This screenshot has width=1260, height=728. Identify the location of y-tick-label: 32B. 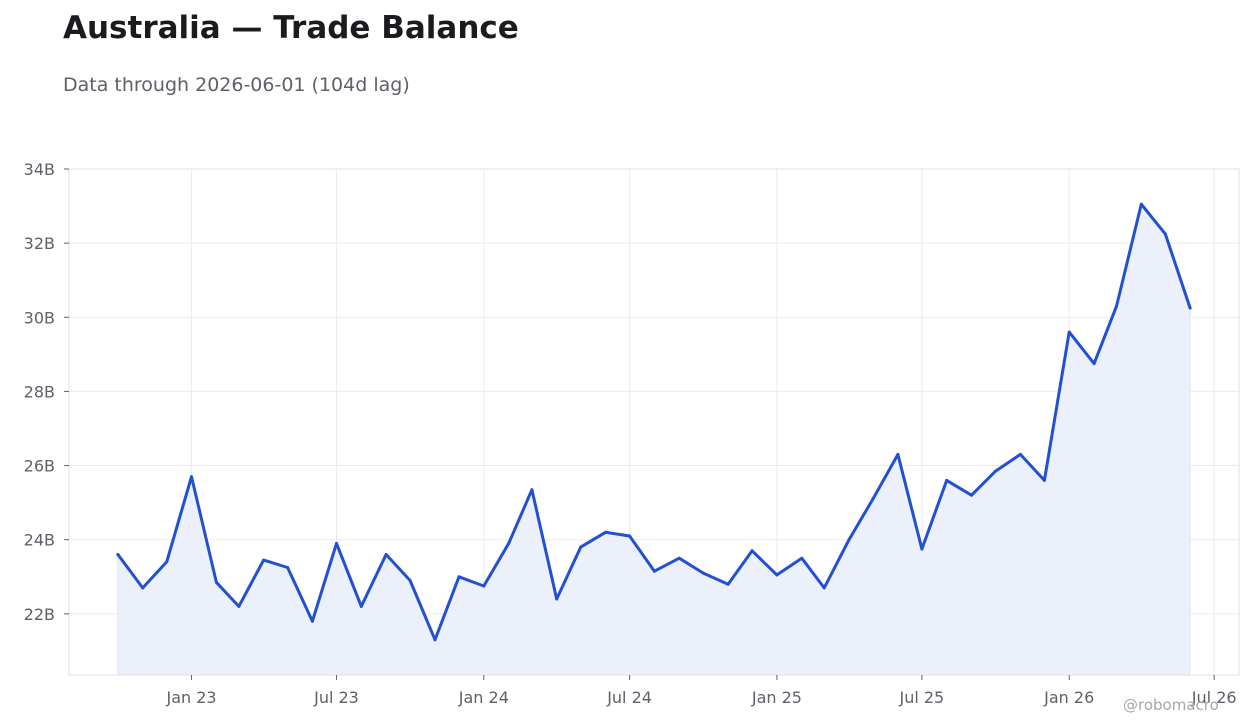
(39, 243).